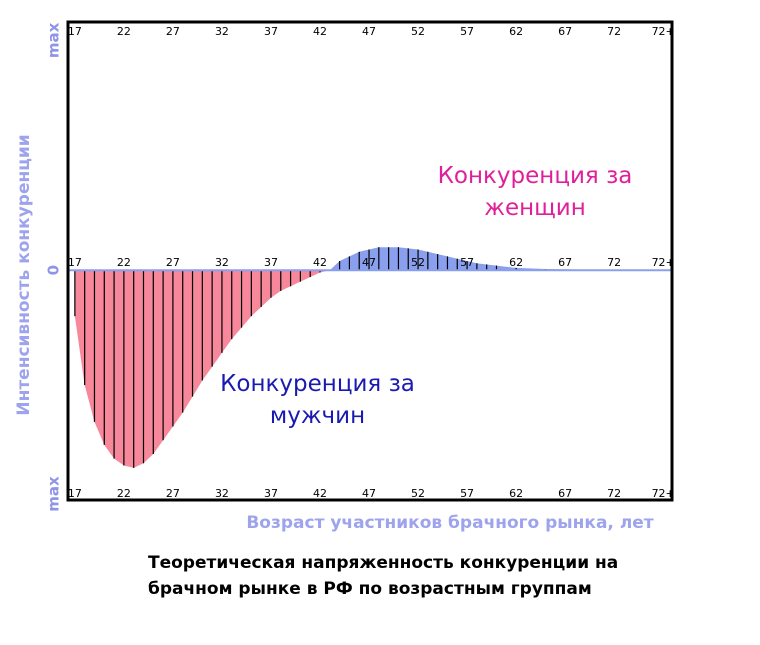 The height and width of the screenshot is (645, 760). I want to click on y-tick-label: 0, so click(54, 270).